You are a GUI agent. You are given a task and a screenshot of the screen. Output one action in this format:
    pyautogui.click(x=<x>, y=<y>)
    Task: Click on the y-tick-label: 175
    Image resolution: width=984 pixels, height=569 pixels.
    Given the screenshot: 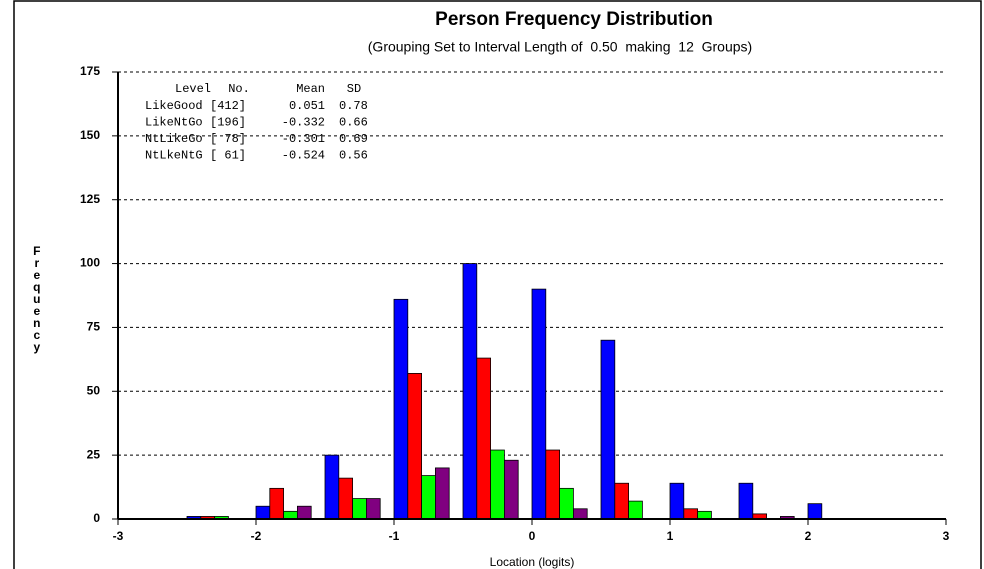 What is the action you would take?
    pyautogui.click(x=90, y=71)
    